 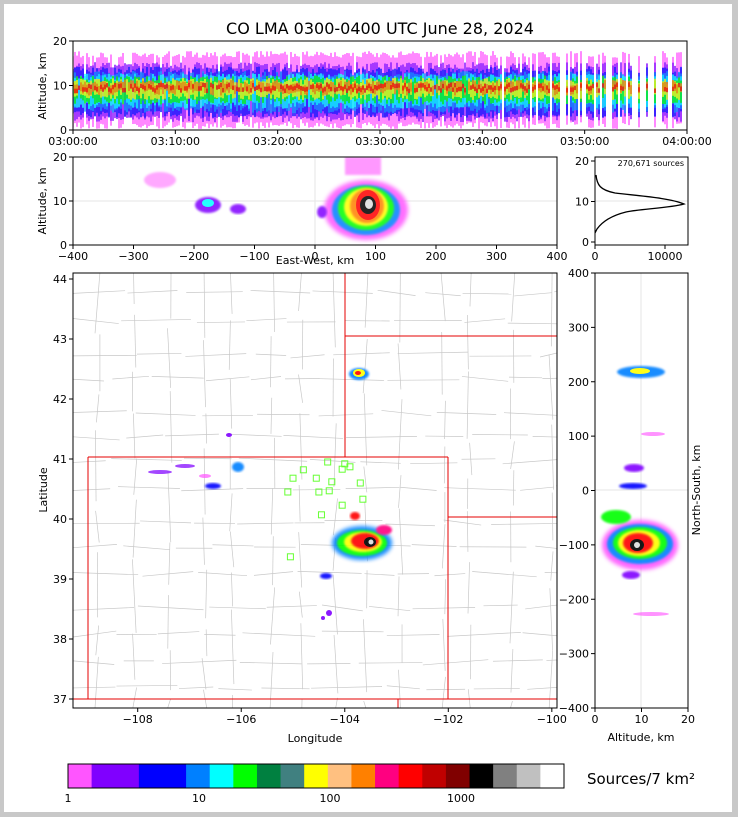 What do you see at coordinates (60, 519) in the screenshot?
I see `pv-y-label: 40` at bounding box center [60, 519].